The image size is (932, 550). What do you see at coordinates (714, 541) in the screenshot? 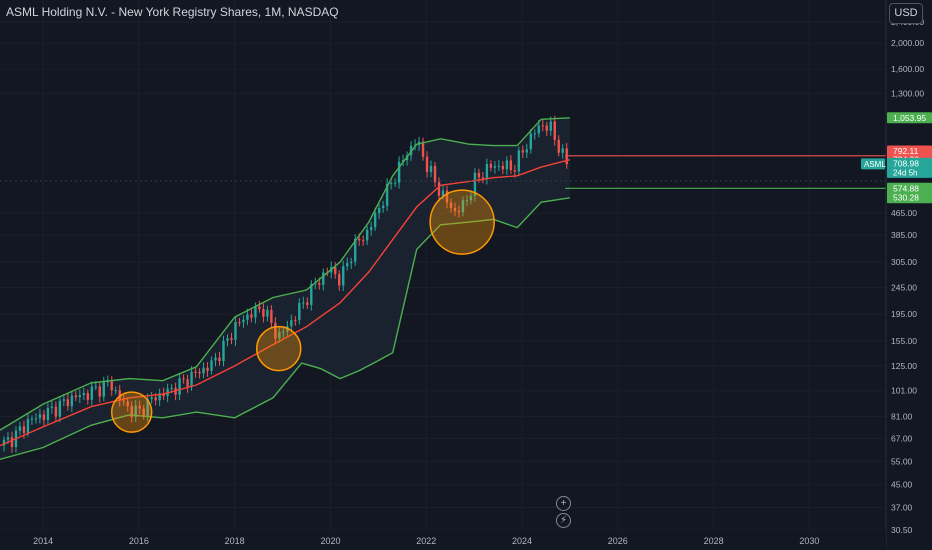
I see `x-tick-label: 2028` at bounding box center [714, 541].